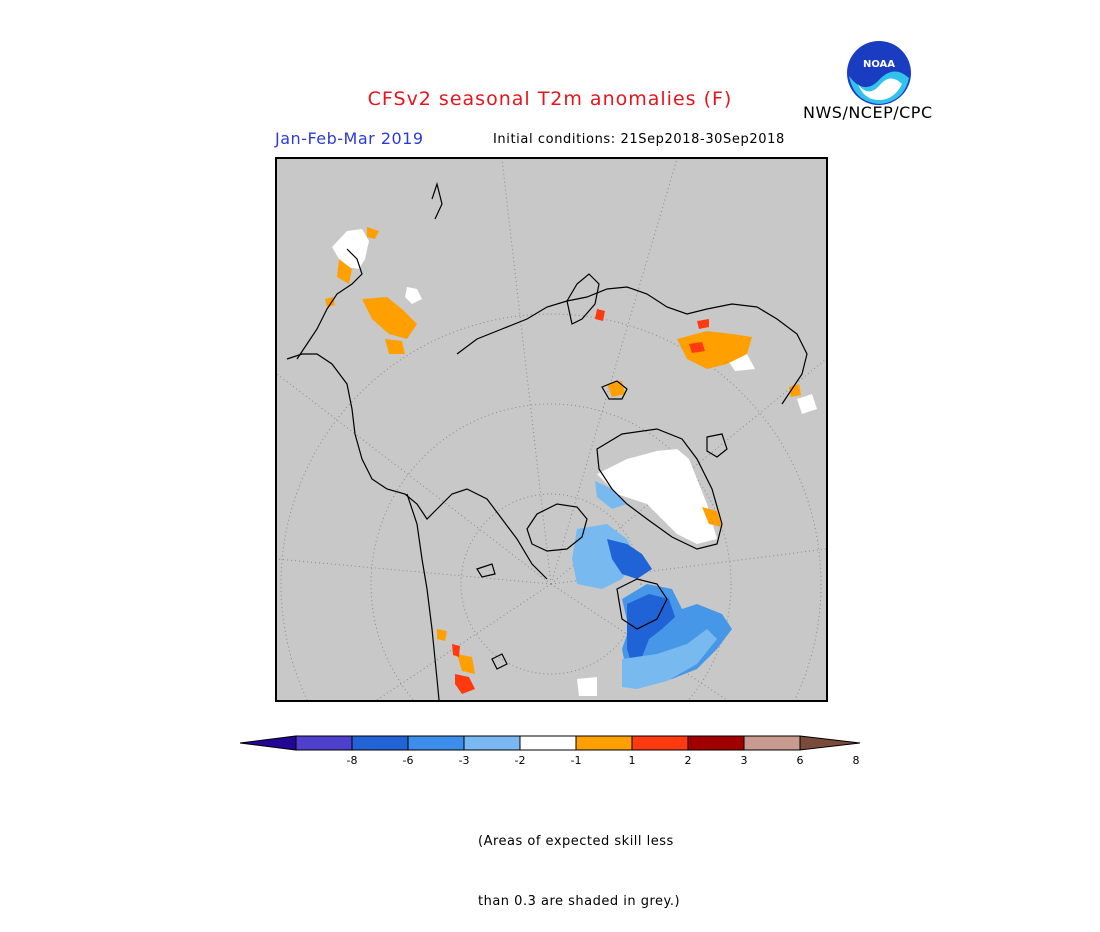 The width and height of the screenshot is (1100, 932). I want to click on russia-orange, so click(389, 318).